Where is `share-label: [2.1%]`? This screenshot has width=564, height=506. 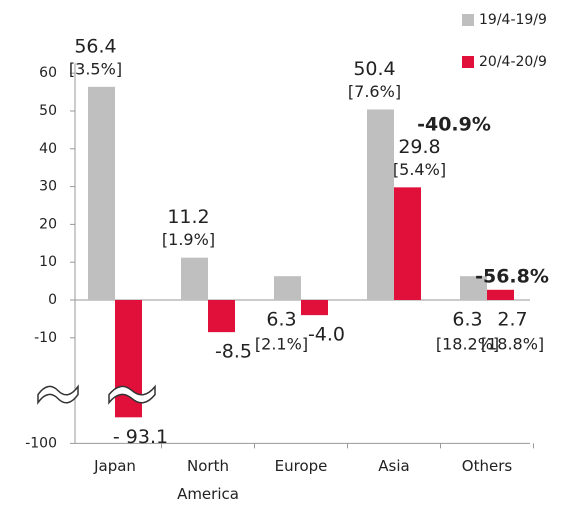 share-label: [2.1%] is located at coordinates (281, 344).